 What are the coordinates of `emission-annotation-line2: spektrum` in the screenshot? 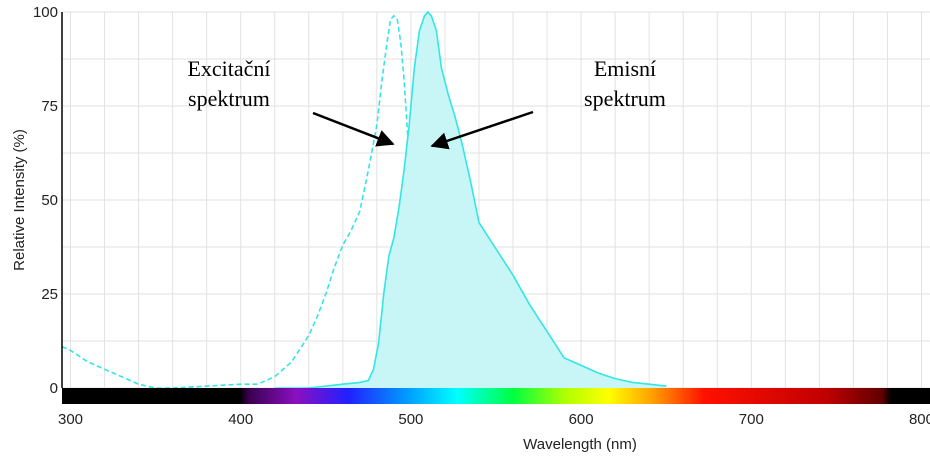 It's located at (625, 98).